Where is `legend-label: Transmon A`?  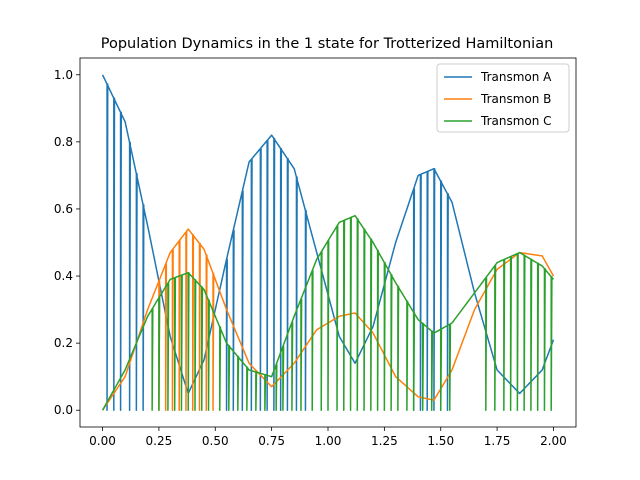
legend-label: Transmon A is located at coordinates (516, 77).